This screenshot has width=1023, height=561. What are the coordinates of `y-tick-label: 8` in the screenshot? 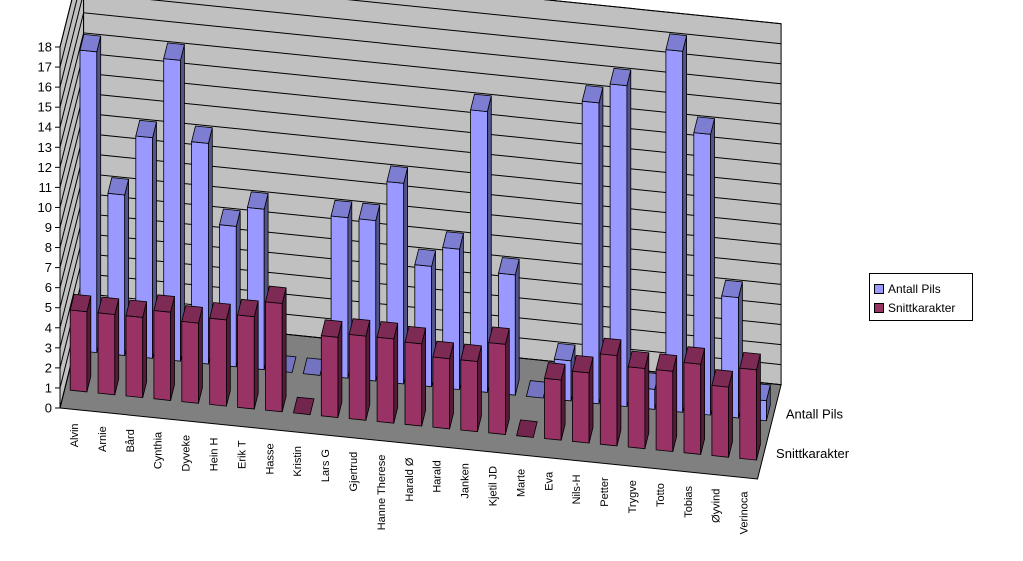 It's located at (48, 247).